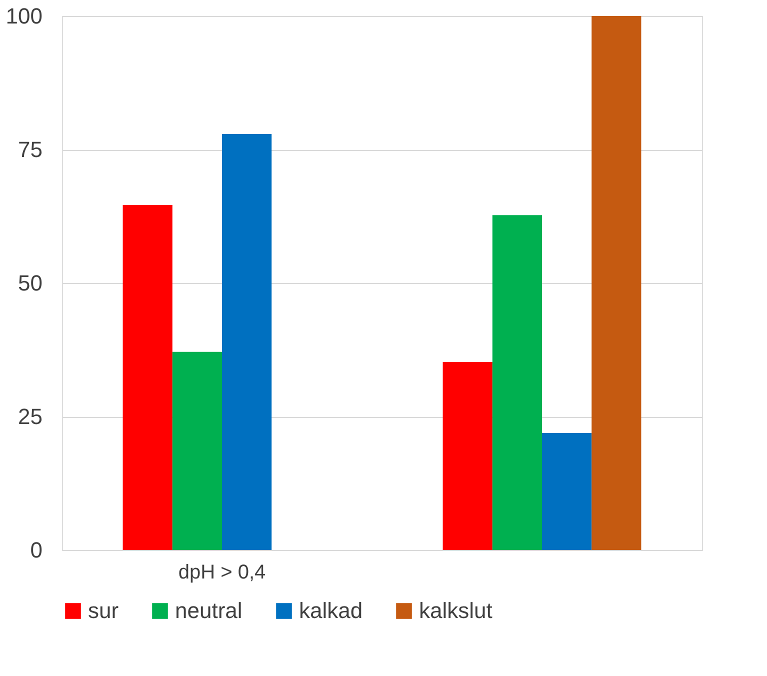 Image resolution: width=767 pixels, height=676 pixels. Describe the element at coordinates (455, 610) in the screenshot. I see `legend-label: kalkslut` at that location.